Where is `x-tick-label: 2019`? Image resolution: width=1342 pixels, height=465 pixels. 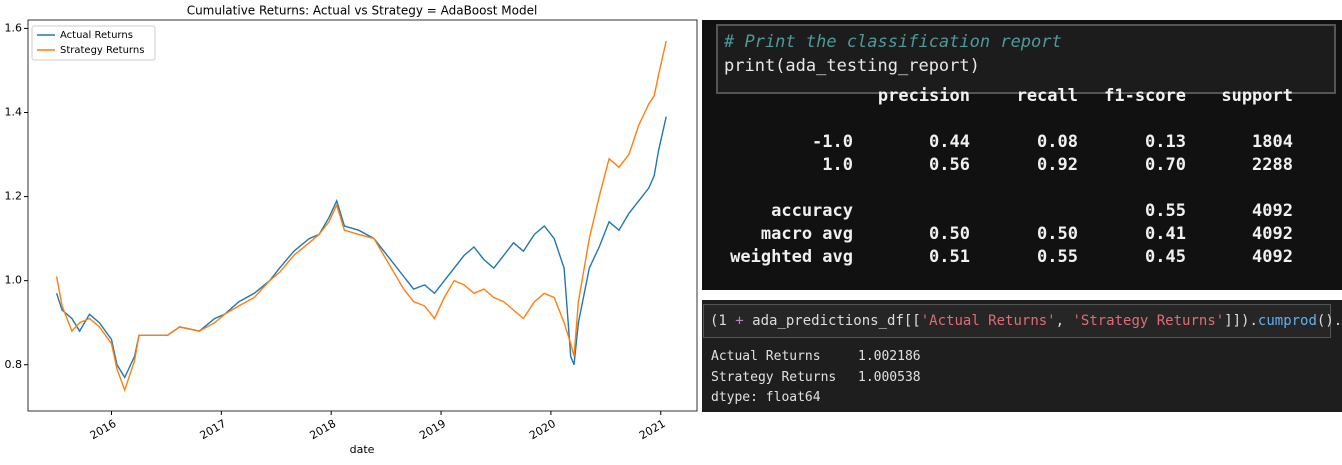 x-tick-label: 2019 is located at coordinates (432, 429).